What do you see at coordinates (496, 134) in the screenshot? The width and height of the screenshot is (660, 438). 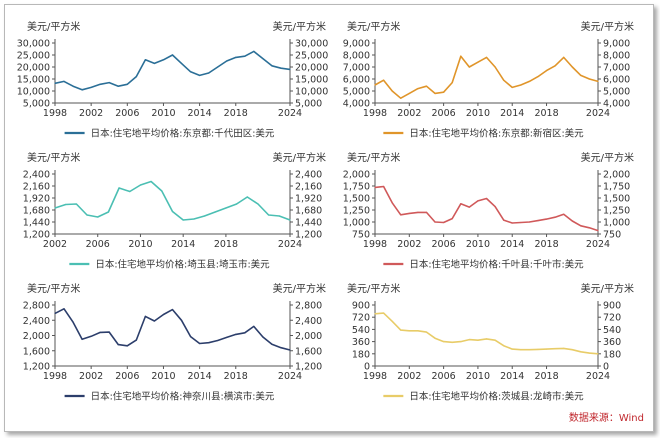 I see `legend-label: 日本:住宅地平均价格:东京都:新宿区:美元` at bounding box center [496, 134].